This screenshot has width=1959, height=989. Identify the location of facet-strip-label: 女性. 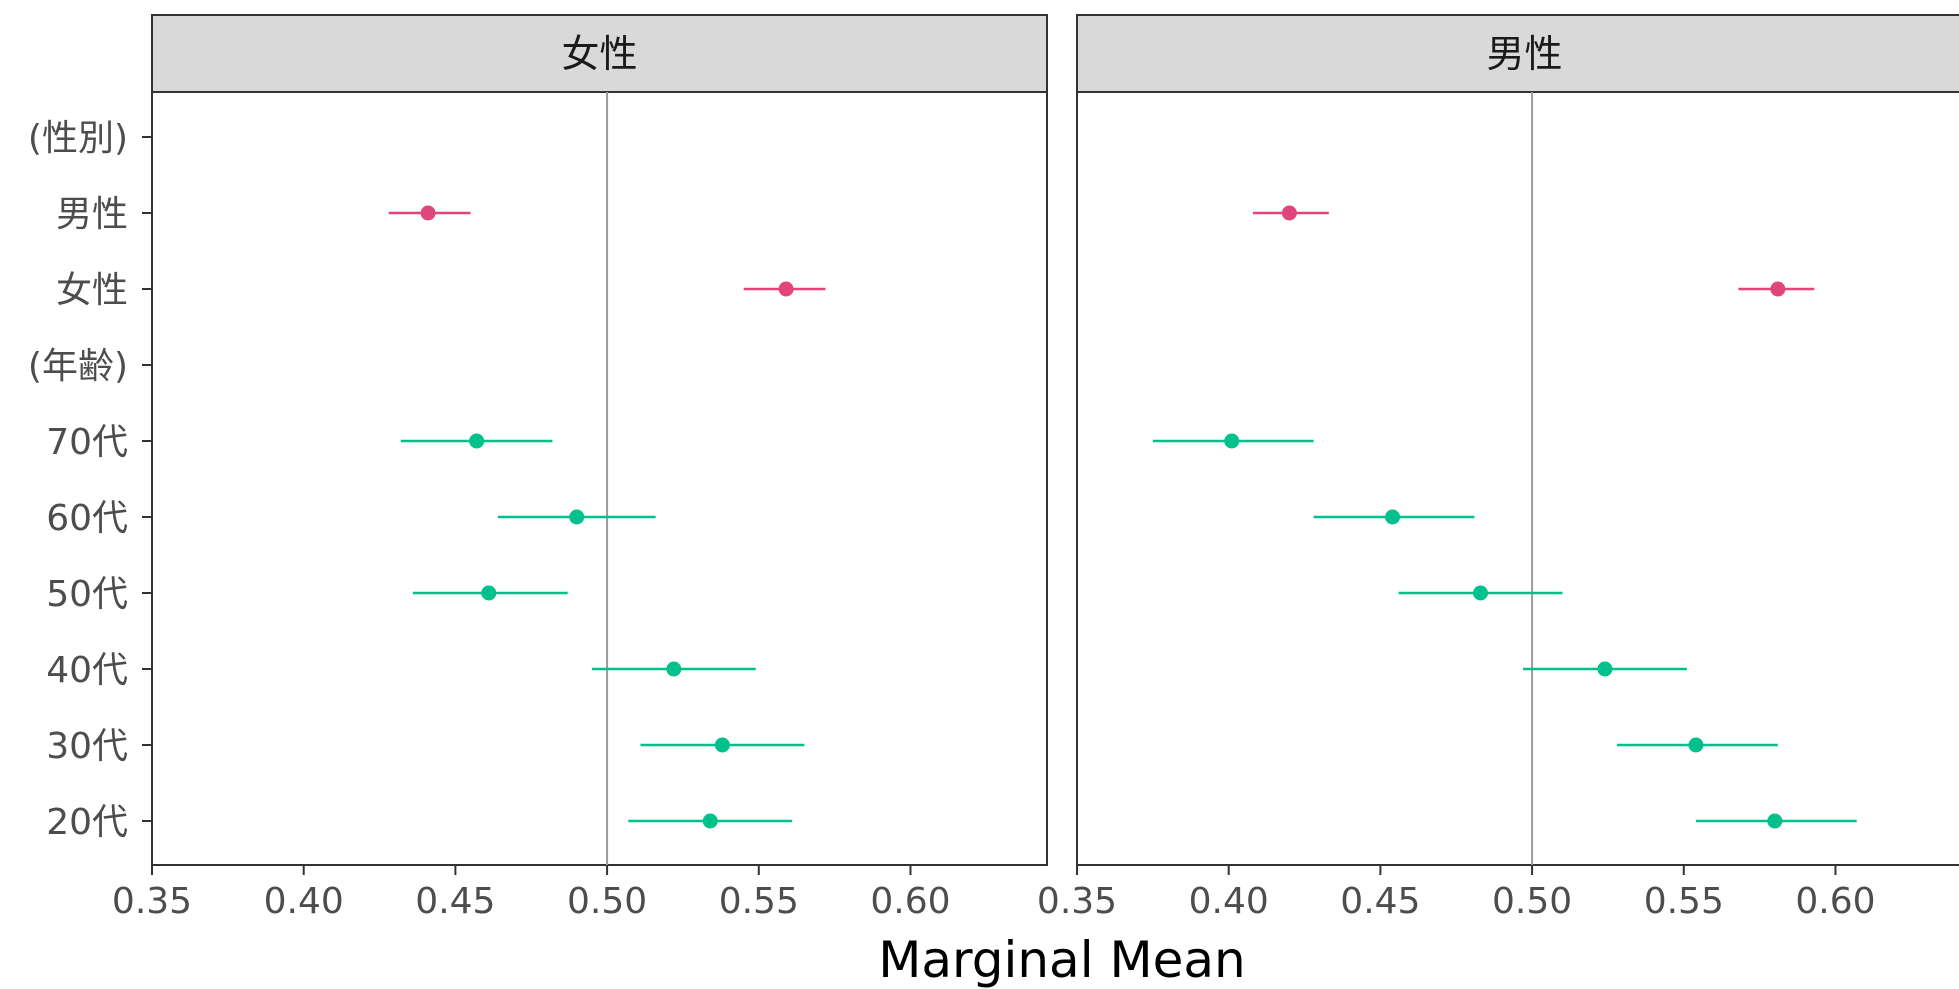
(599, 54).